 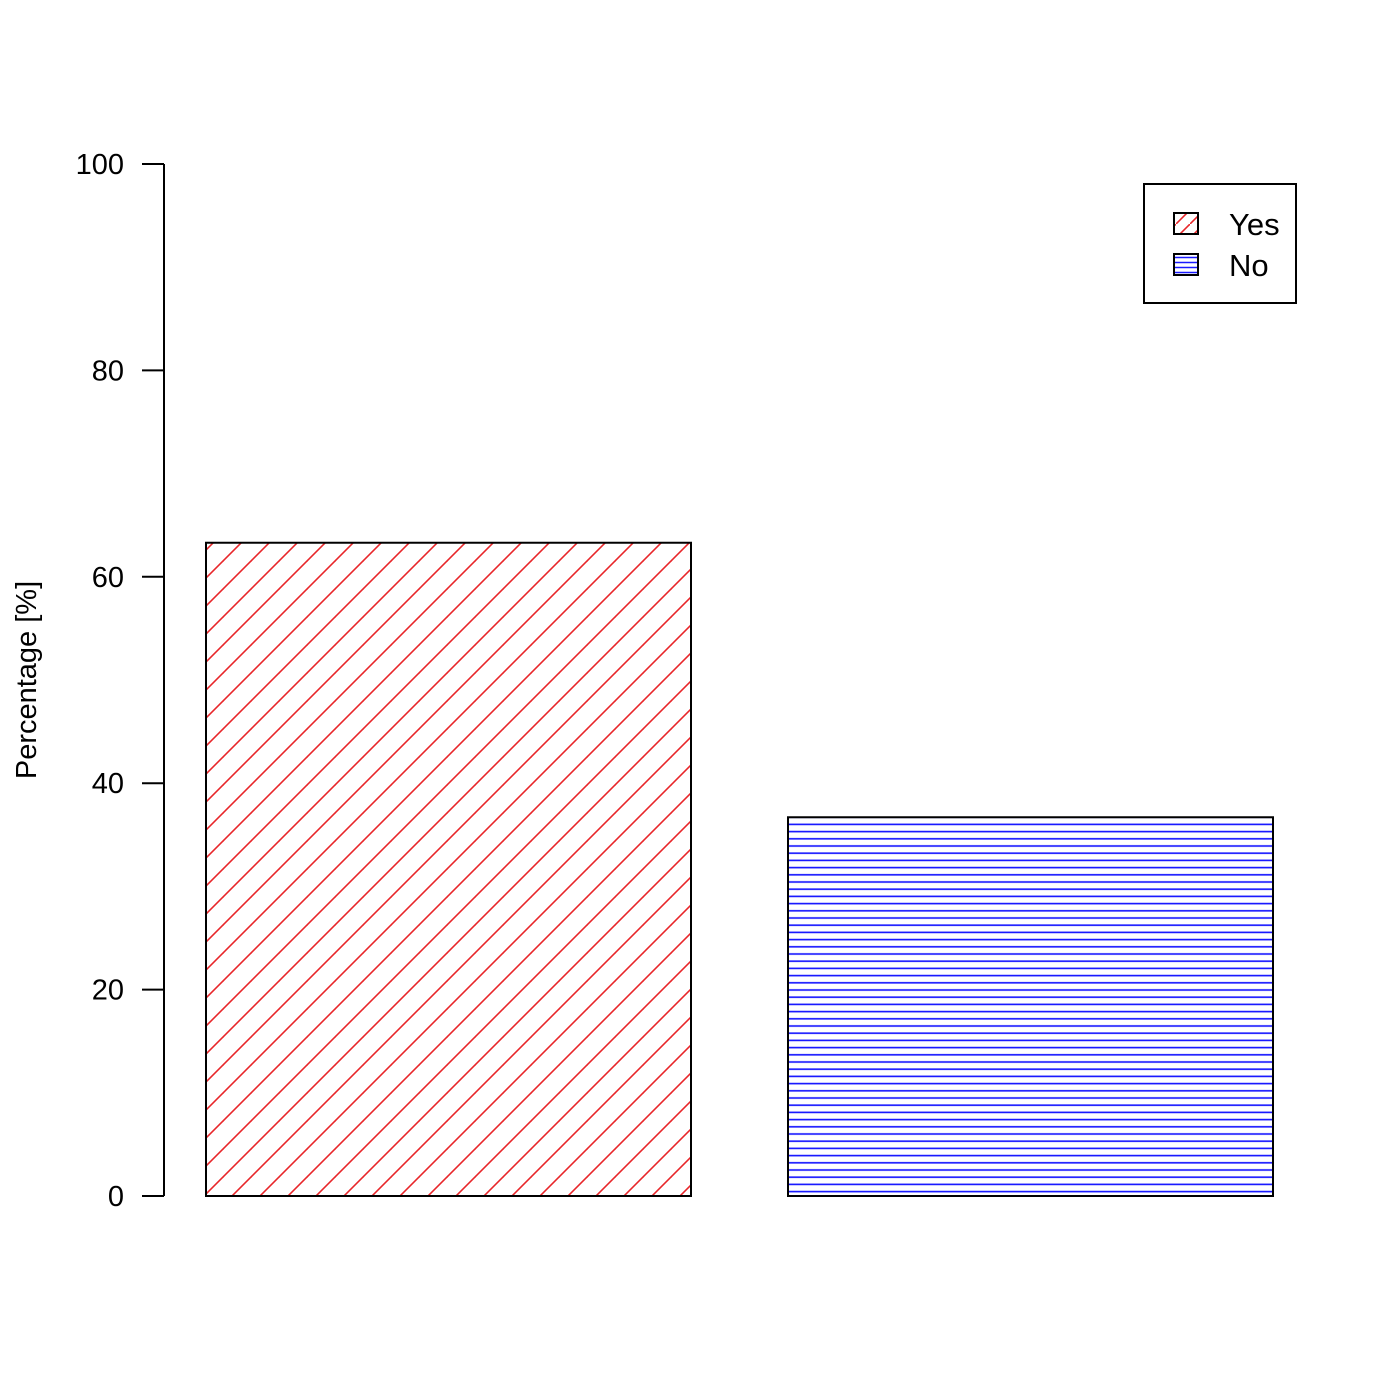 I want to click on y-tick-label: 0, so click(x=116, y=1197).